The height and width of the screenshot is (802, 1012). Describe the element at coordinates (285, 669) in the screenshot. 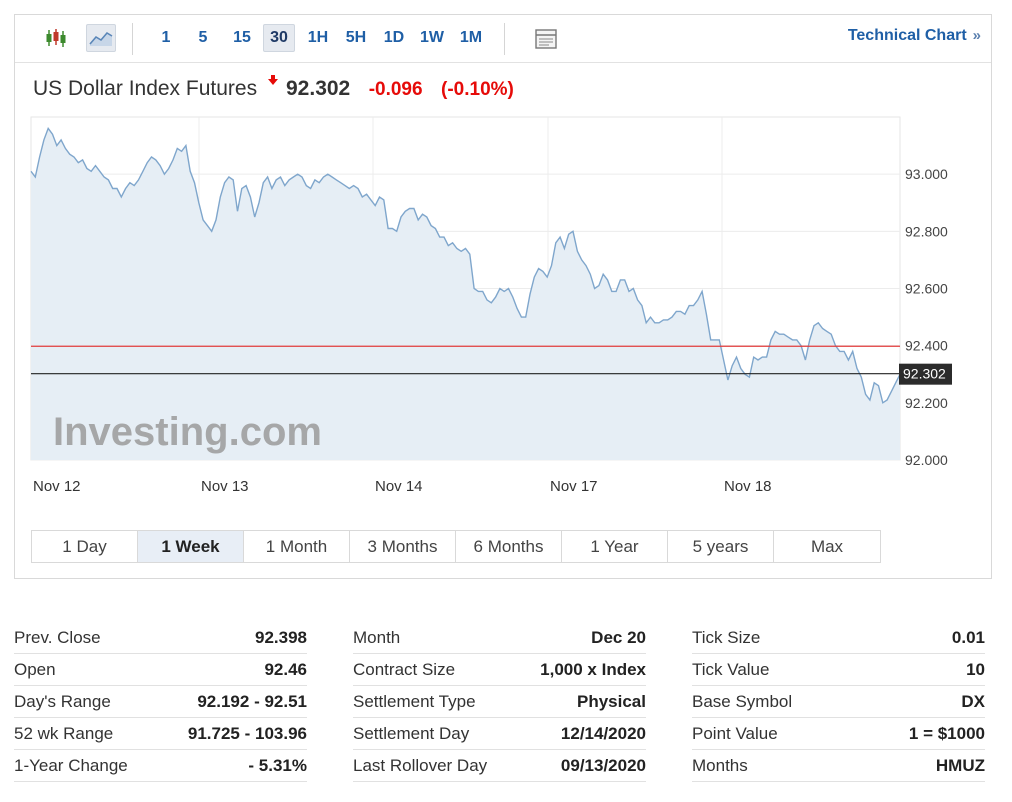

I see `stat-value: 92.46` at that location.